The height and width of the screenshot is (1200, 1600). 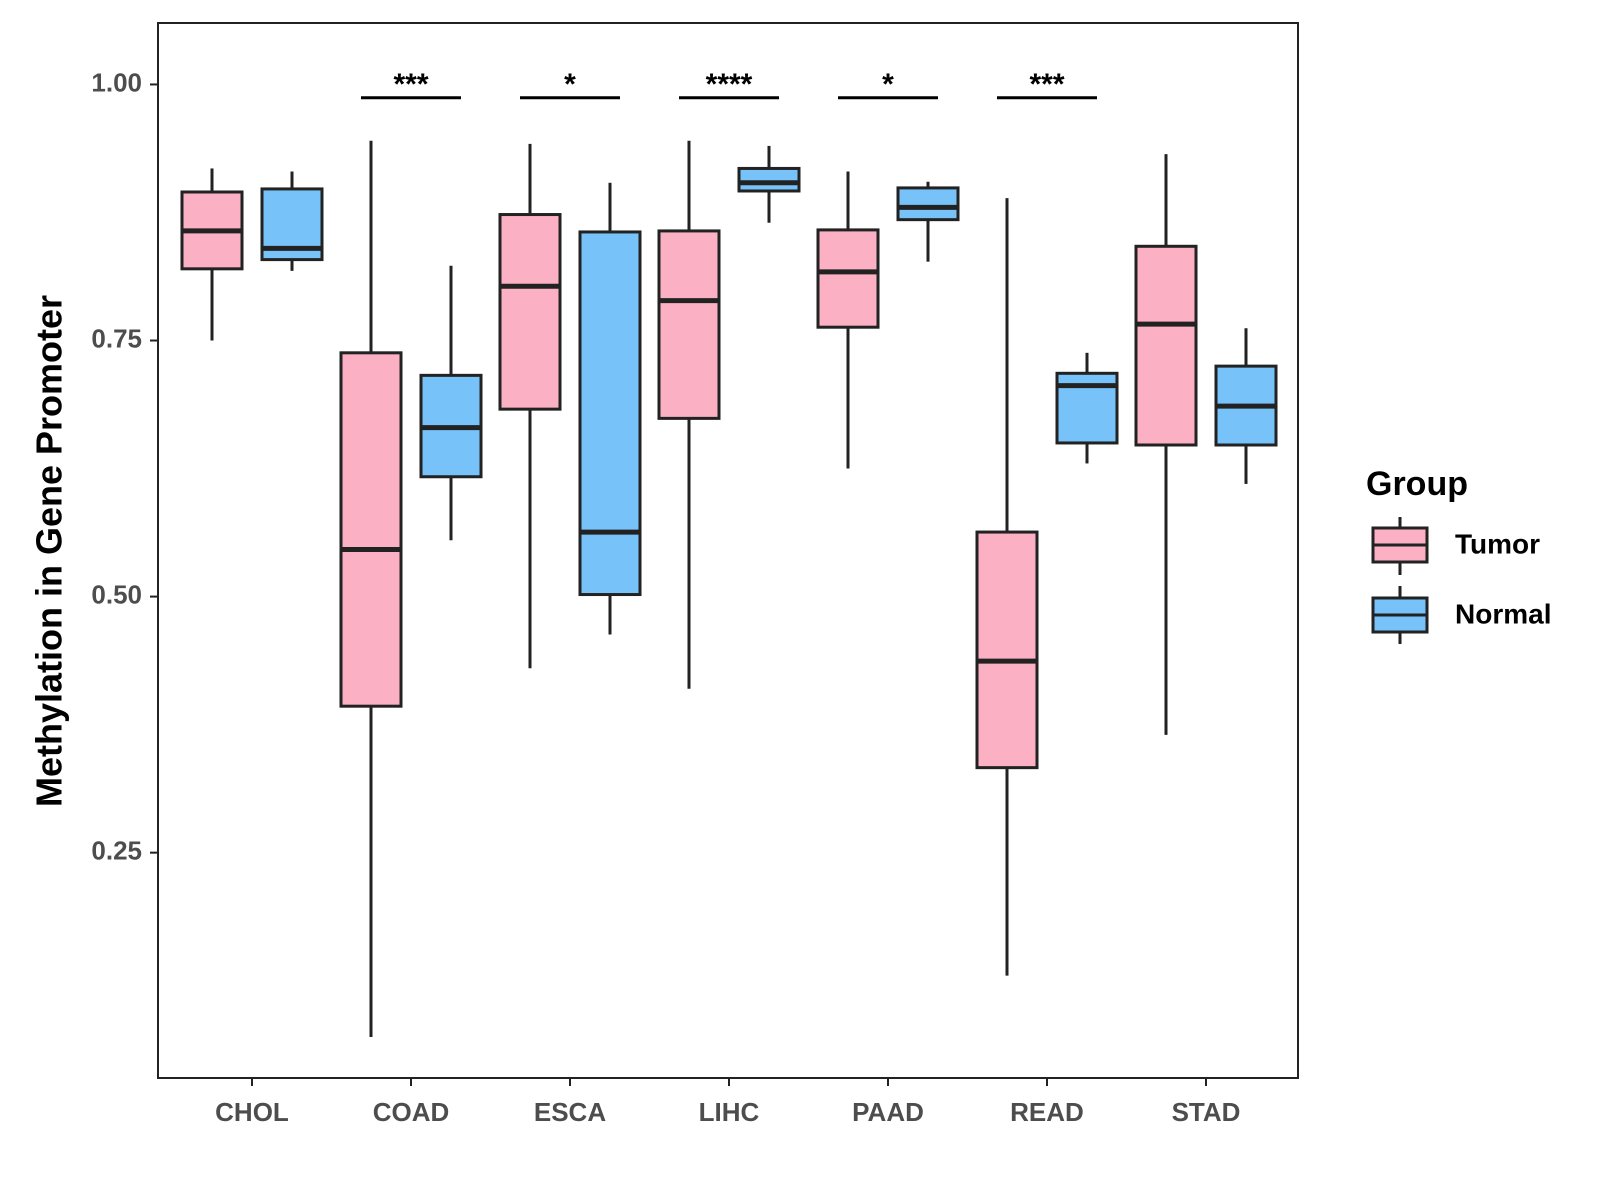 What do you see at coordinates (888, 1112) in the screenshot?
I see `x-tick-label-paad: PAAD` at bounding box center [888, 1112].